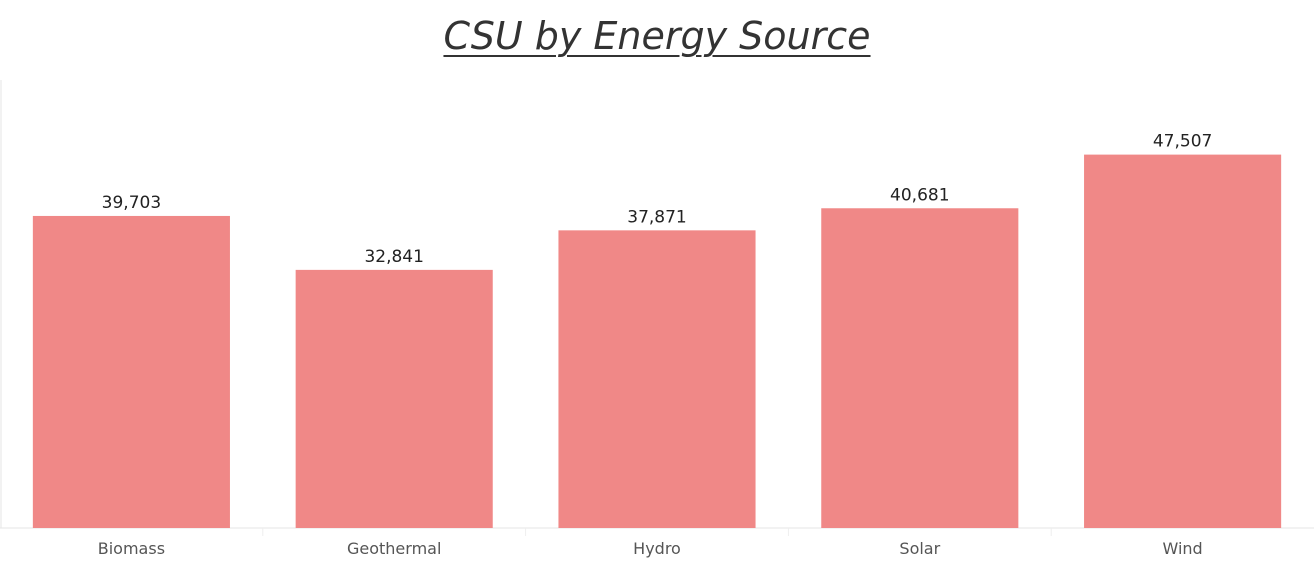  Describe the element at coordinates (657, 36) in the screenshot. I see `chart-title: CSU by Energy Source` at that location.